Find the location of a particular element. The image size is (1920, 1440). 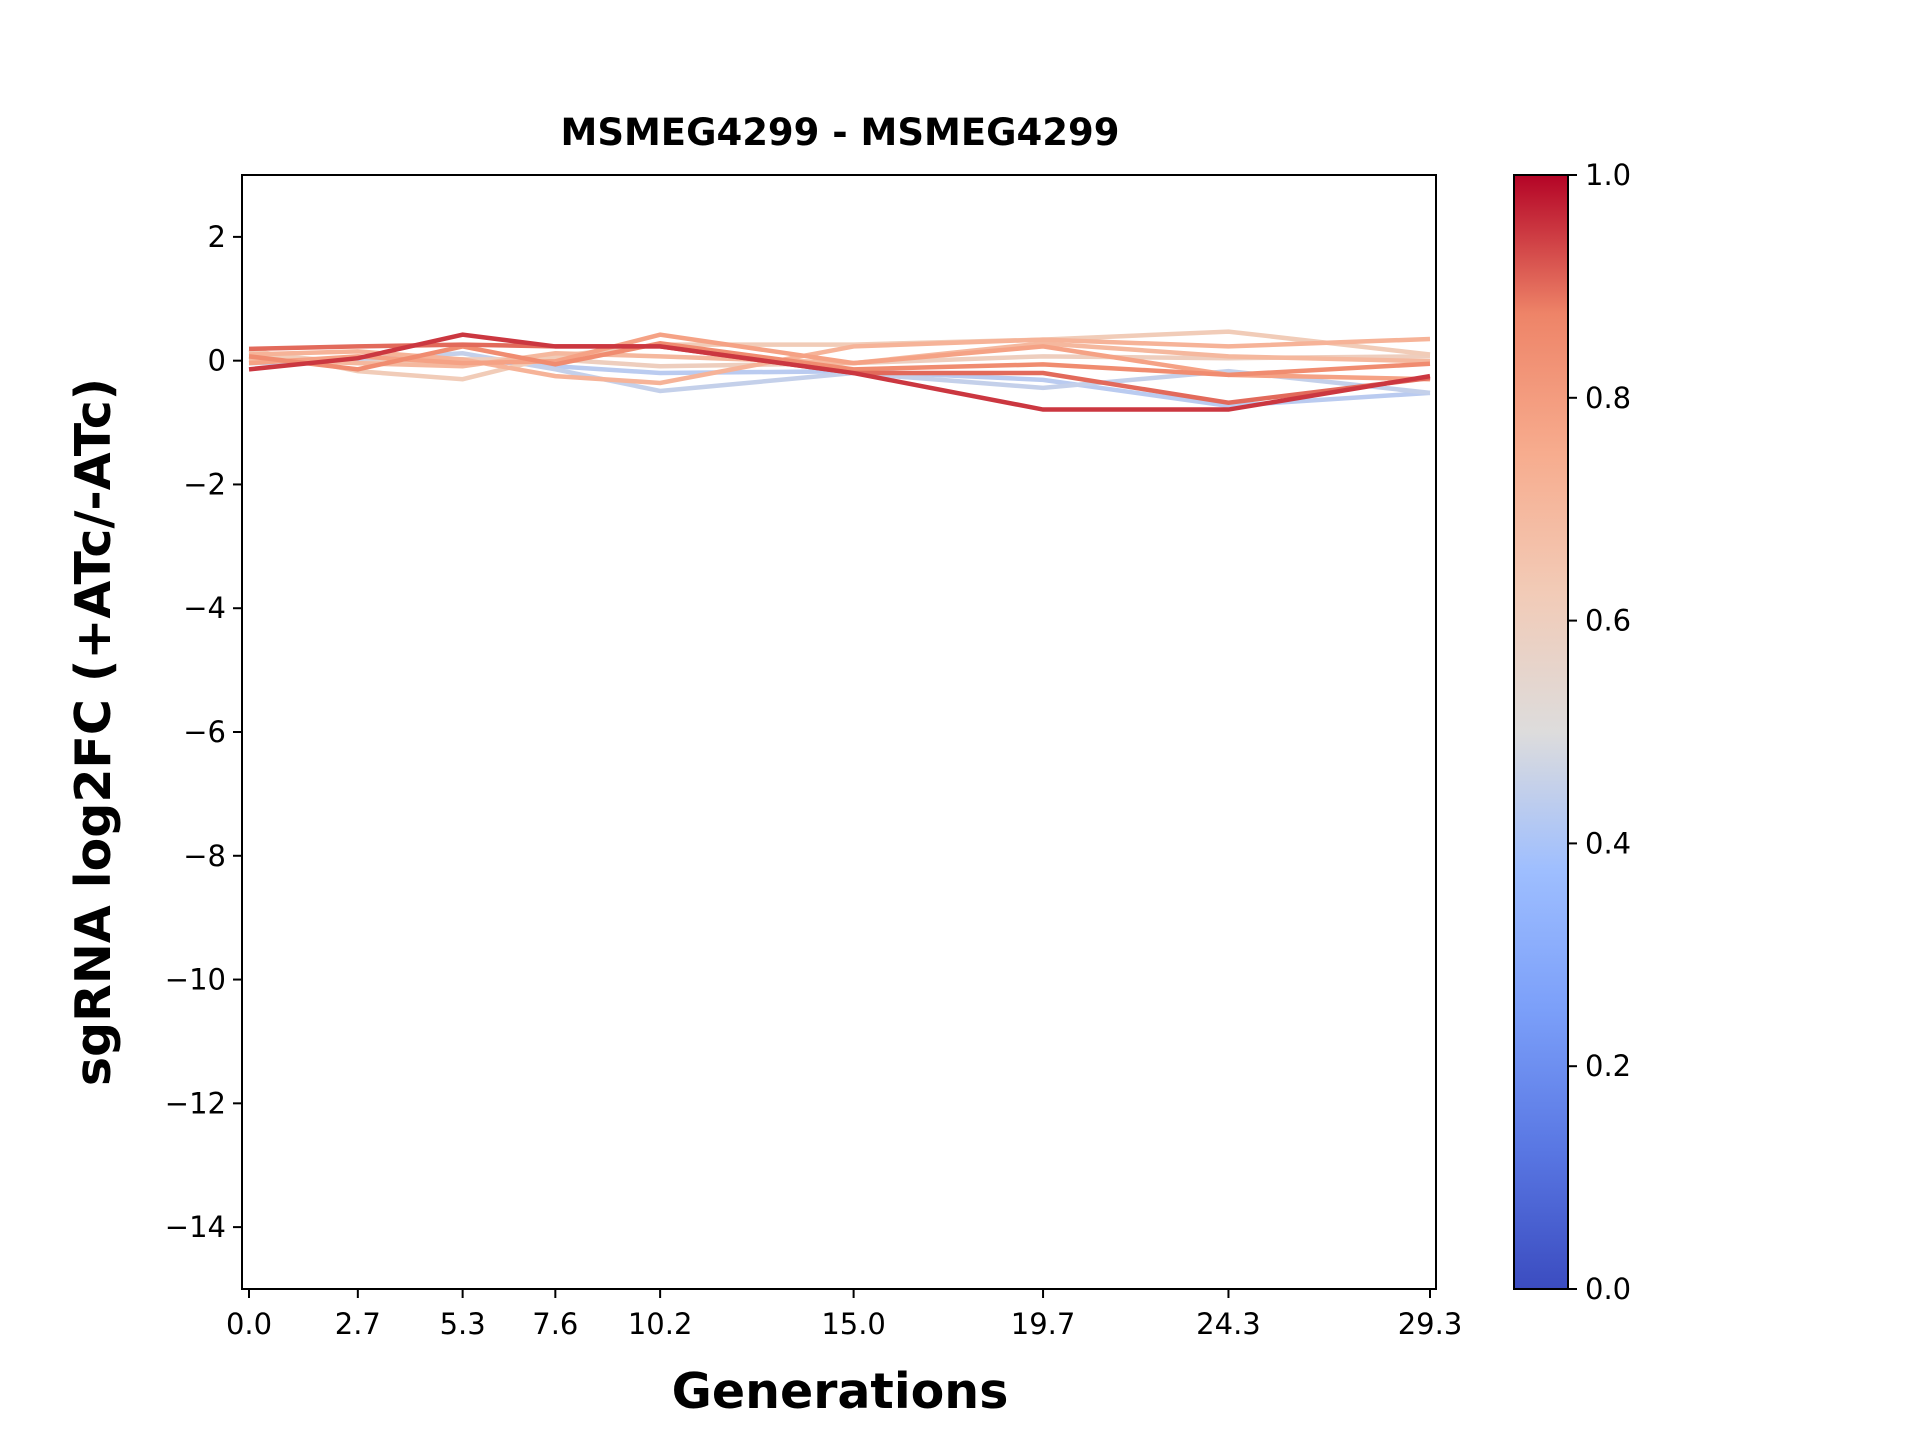

colorbar-tick-label: 1.0 is located at coordinates (1608, 175).